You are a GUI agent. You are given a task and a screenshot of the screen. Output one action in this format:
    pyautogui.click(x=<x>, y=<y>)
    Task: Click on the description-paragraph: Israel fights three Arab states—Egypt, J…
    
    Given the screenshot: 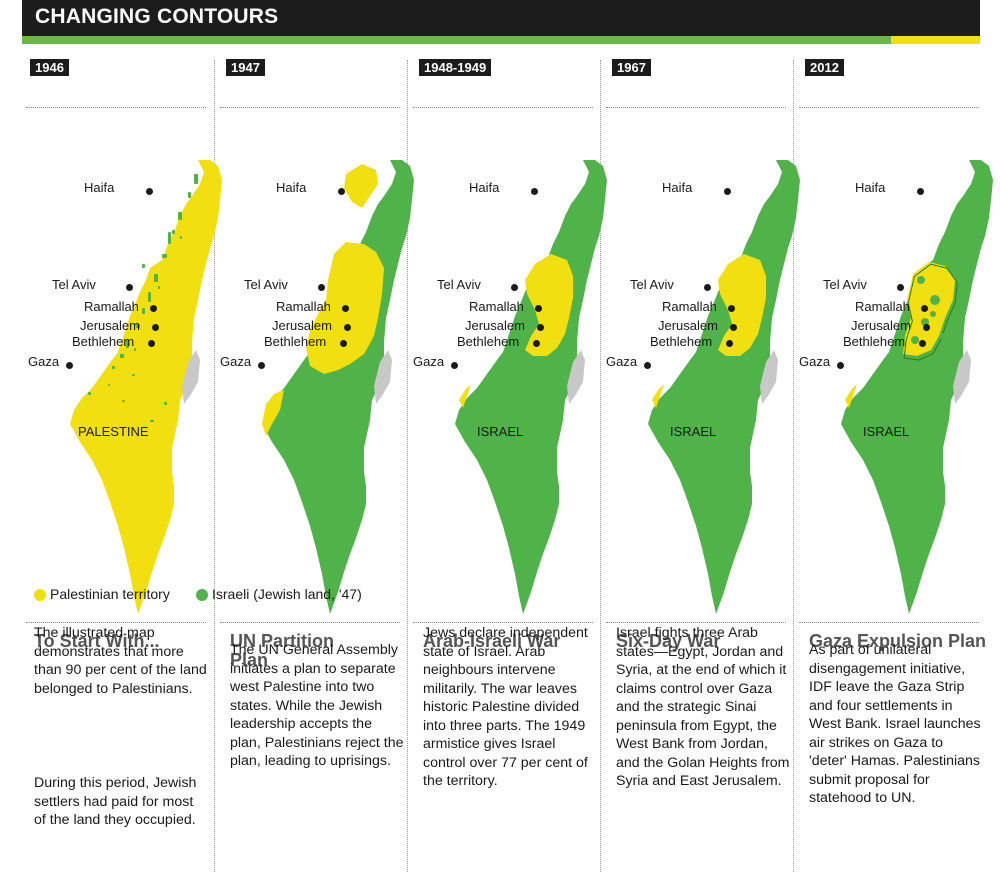 What is the action you would take?
    pyautogui.click(x=703, y=707)
    